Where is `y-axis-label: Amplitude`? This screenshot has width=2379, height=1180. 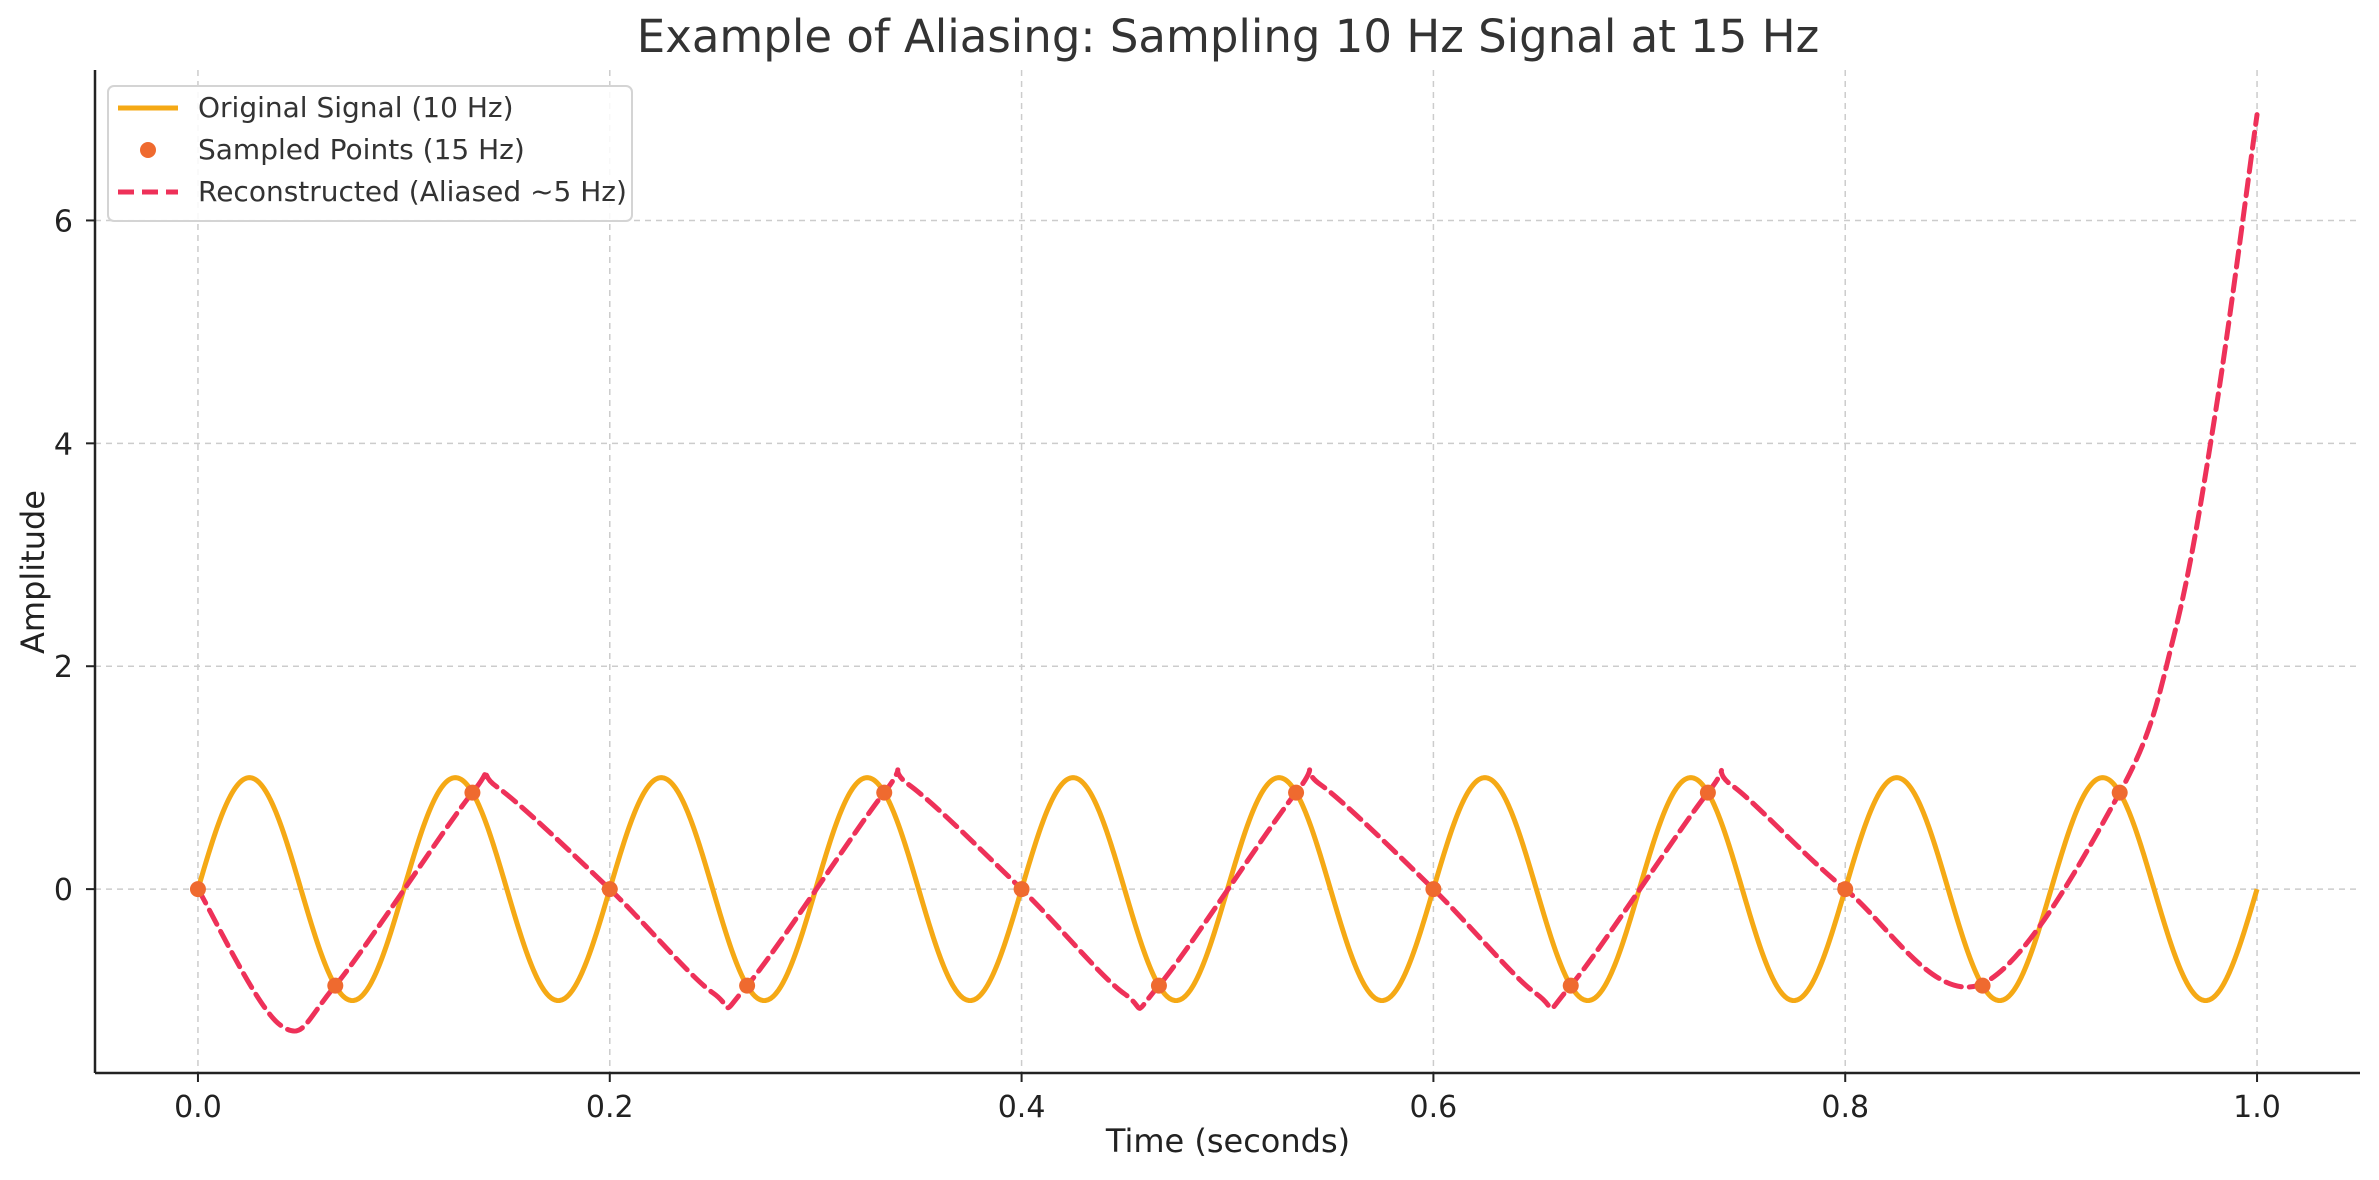
y-axis-label: Amplitude is located at coordinates (33, 572).